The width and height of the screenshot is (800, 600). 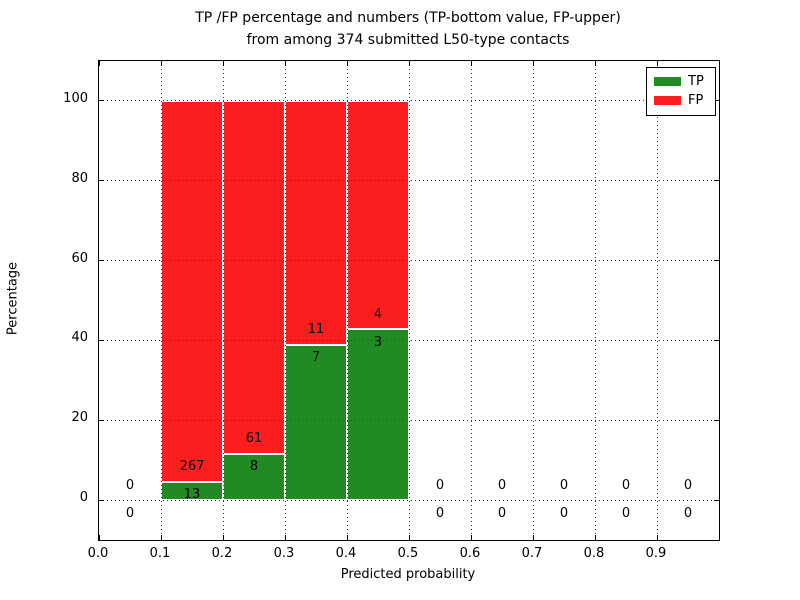 What do you see at coordinates (378, 342) in the screenshot?
I see `tp-count-label: 3` at bounding box center [378, 342].